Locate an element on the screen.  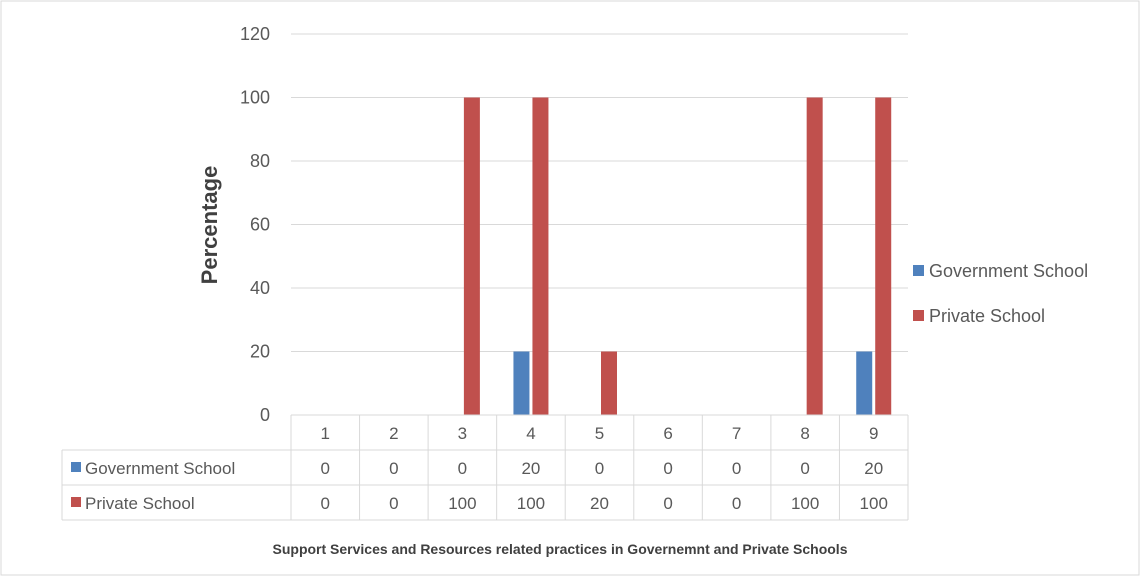
legend-label: Private School is located at coordinates (987, 316).